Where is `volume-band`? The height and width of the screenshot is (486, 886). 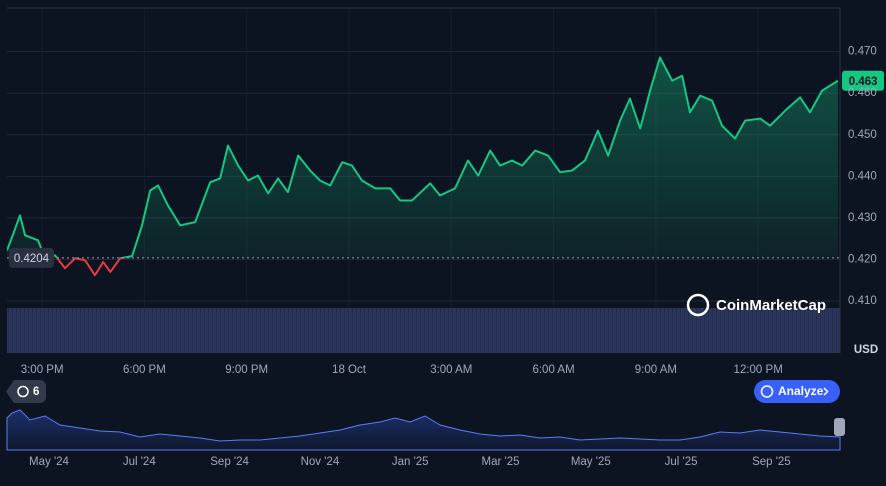 volume-band is located at coordinates (423, 330).